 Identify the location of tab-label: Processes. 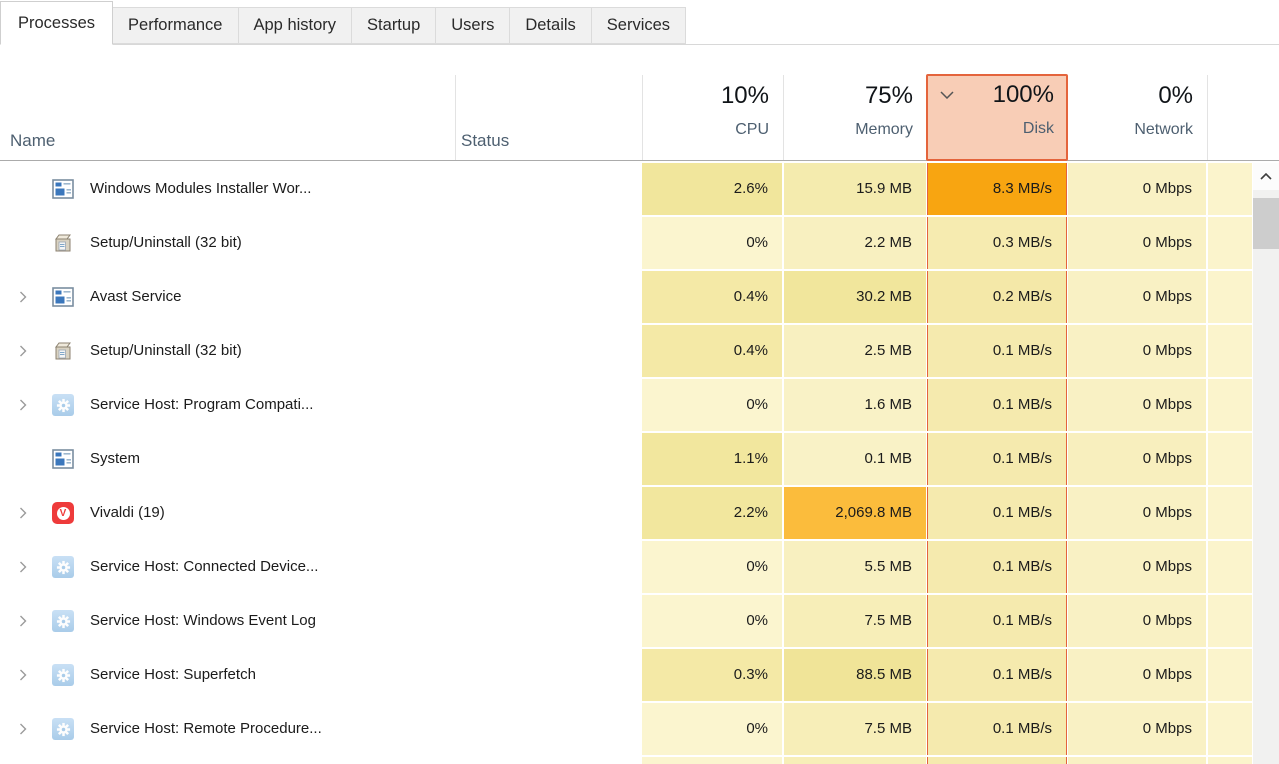
(57, 22).